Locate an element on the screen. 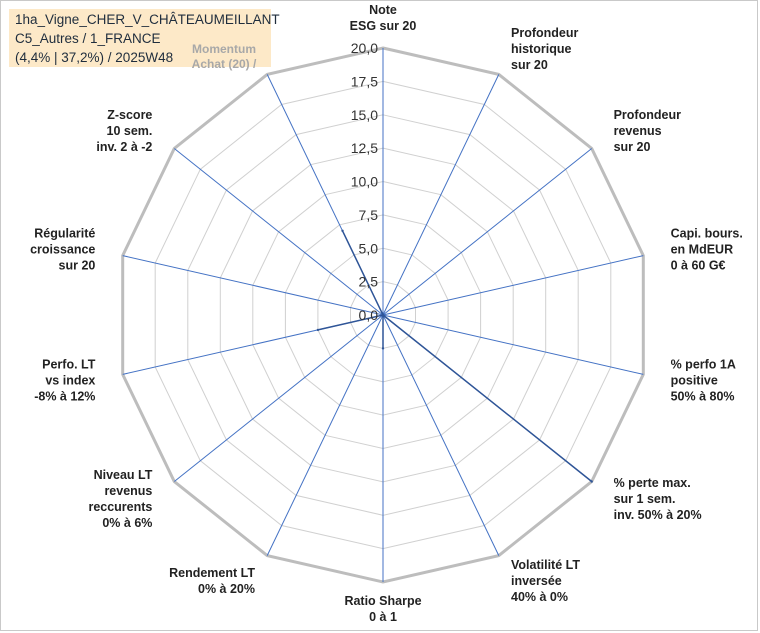 The height and width of the screenshot is (633, 760). axis-label-line: Volatilité LT is located at coordinates (545, 565).